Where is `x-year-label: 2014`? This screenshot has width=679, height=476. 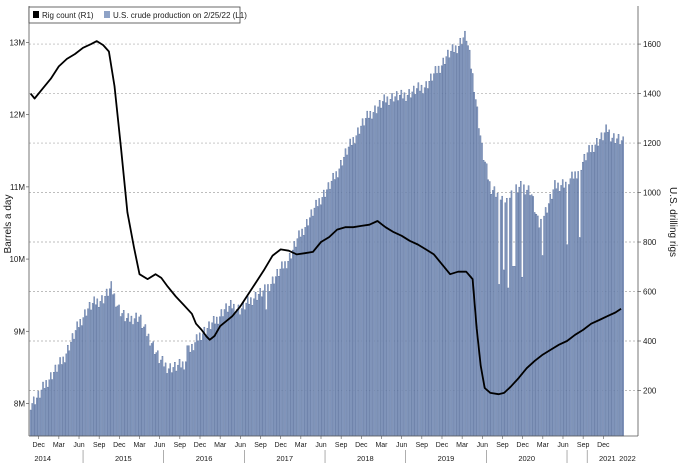
x-year-label: 2014 is located at coordinates (42, 458).